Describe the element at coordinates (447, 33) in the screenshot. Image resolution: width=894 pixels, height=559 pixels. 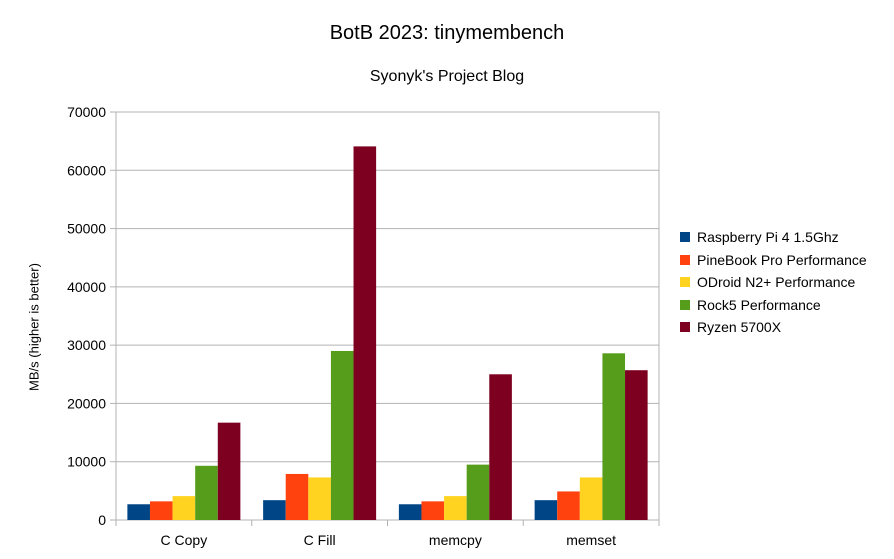
I see `chart-title: BotB 2023: tinymembench` at that location.